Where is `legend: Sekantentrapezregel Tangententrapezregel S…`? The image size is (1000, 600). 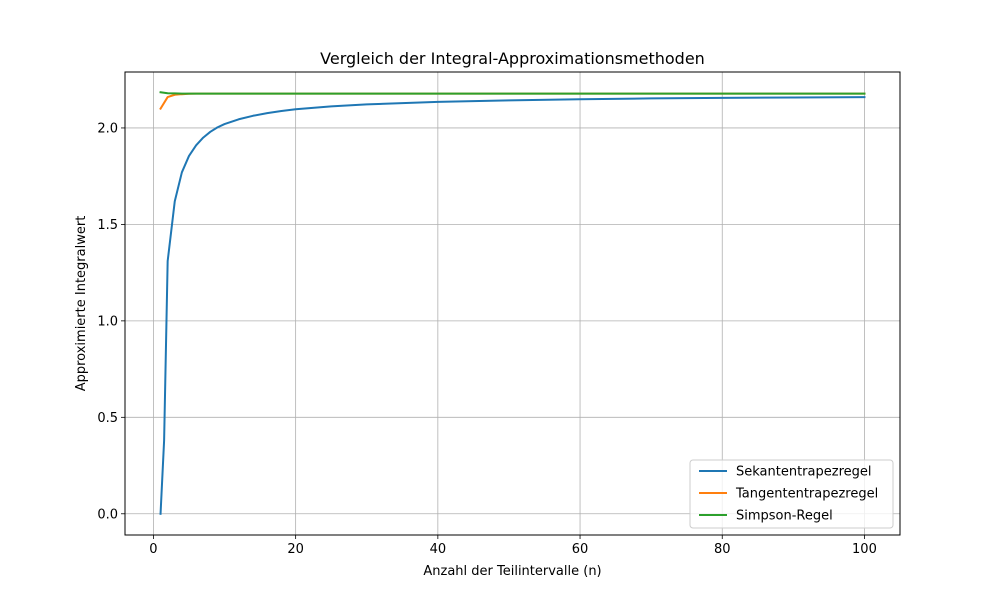
legend: Sekantentrapezregel Tangententrapezregel S… is located at coordinates (791, 494).